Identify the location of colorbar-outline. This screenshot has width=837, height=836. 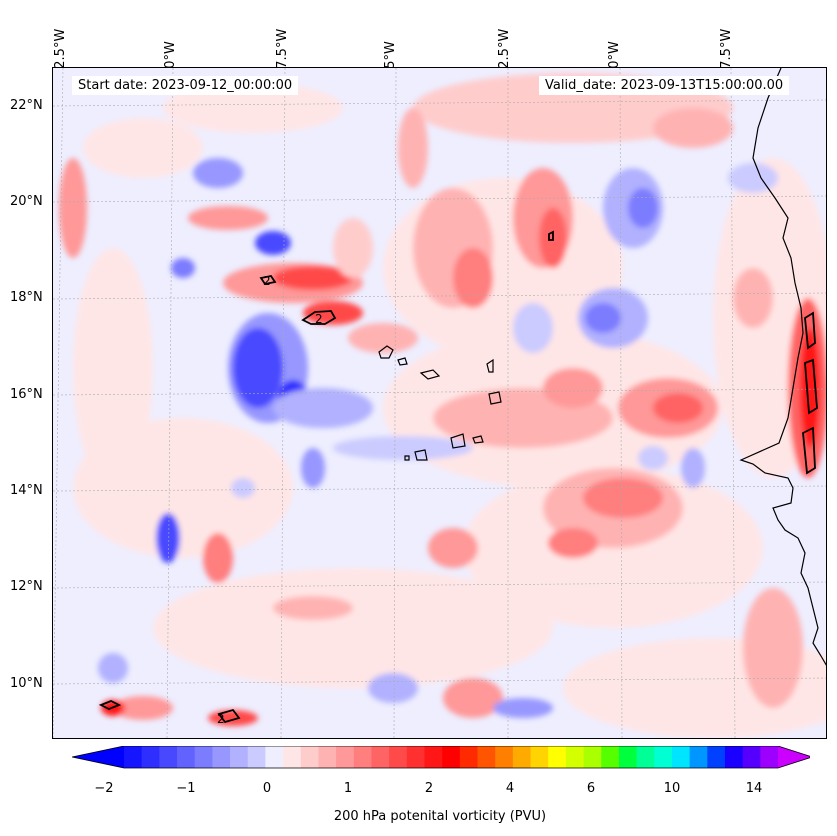
(441, 757).